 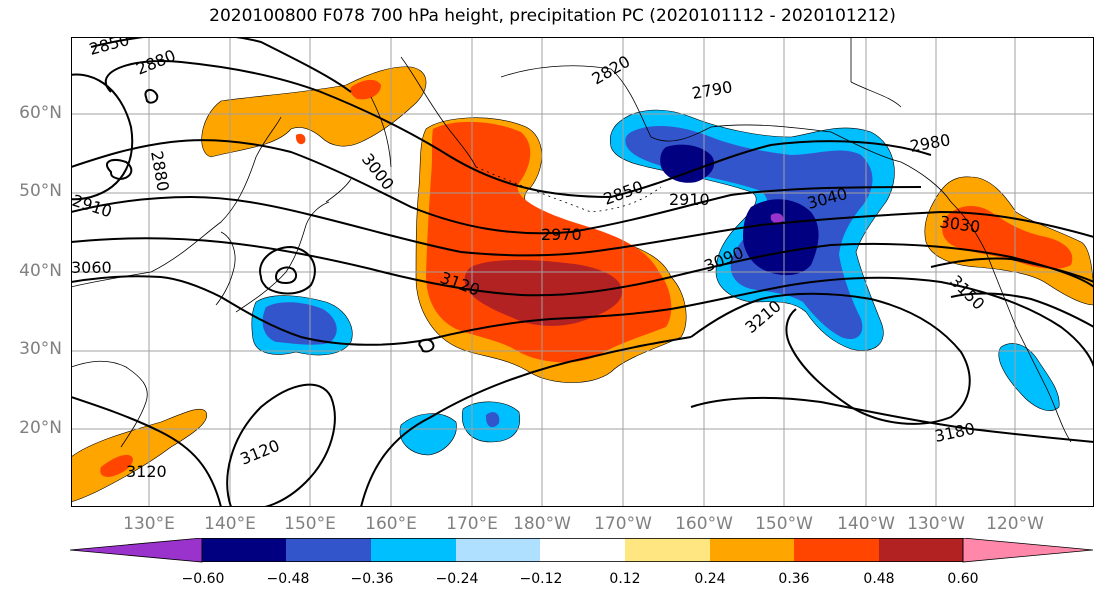 What do you see at coordinates (936, 524) in the screenshot?
I see `lon-label-130w: 130°W` at bounding box center [936, 524].